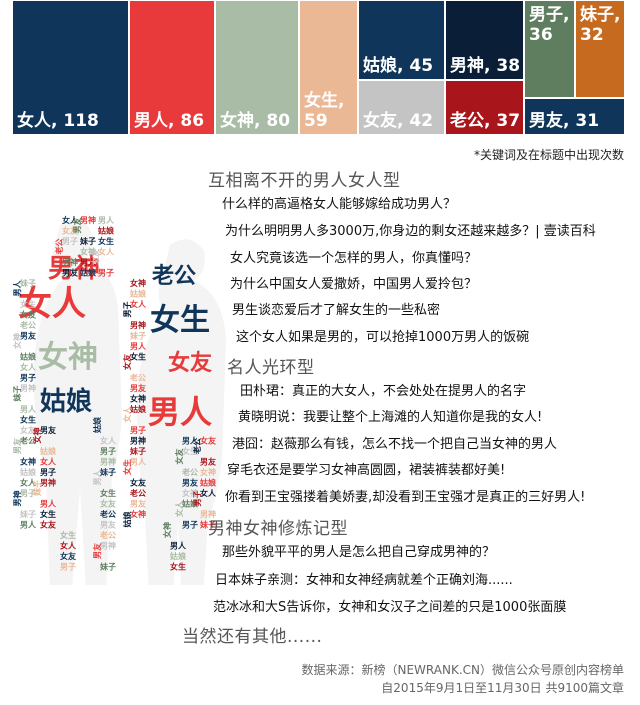  I want to click on headline: 你看到王宝强搂着美娇妻,却没看到王宝强才是真正的三好男人!, so click(405, 497).